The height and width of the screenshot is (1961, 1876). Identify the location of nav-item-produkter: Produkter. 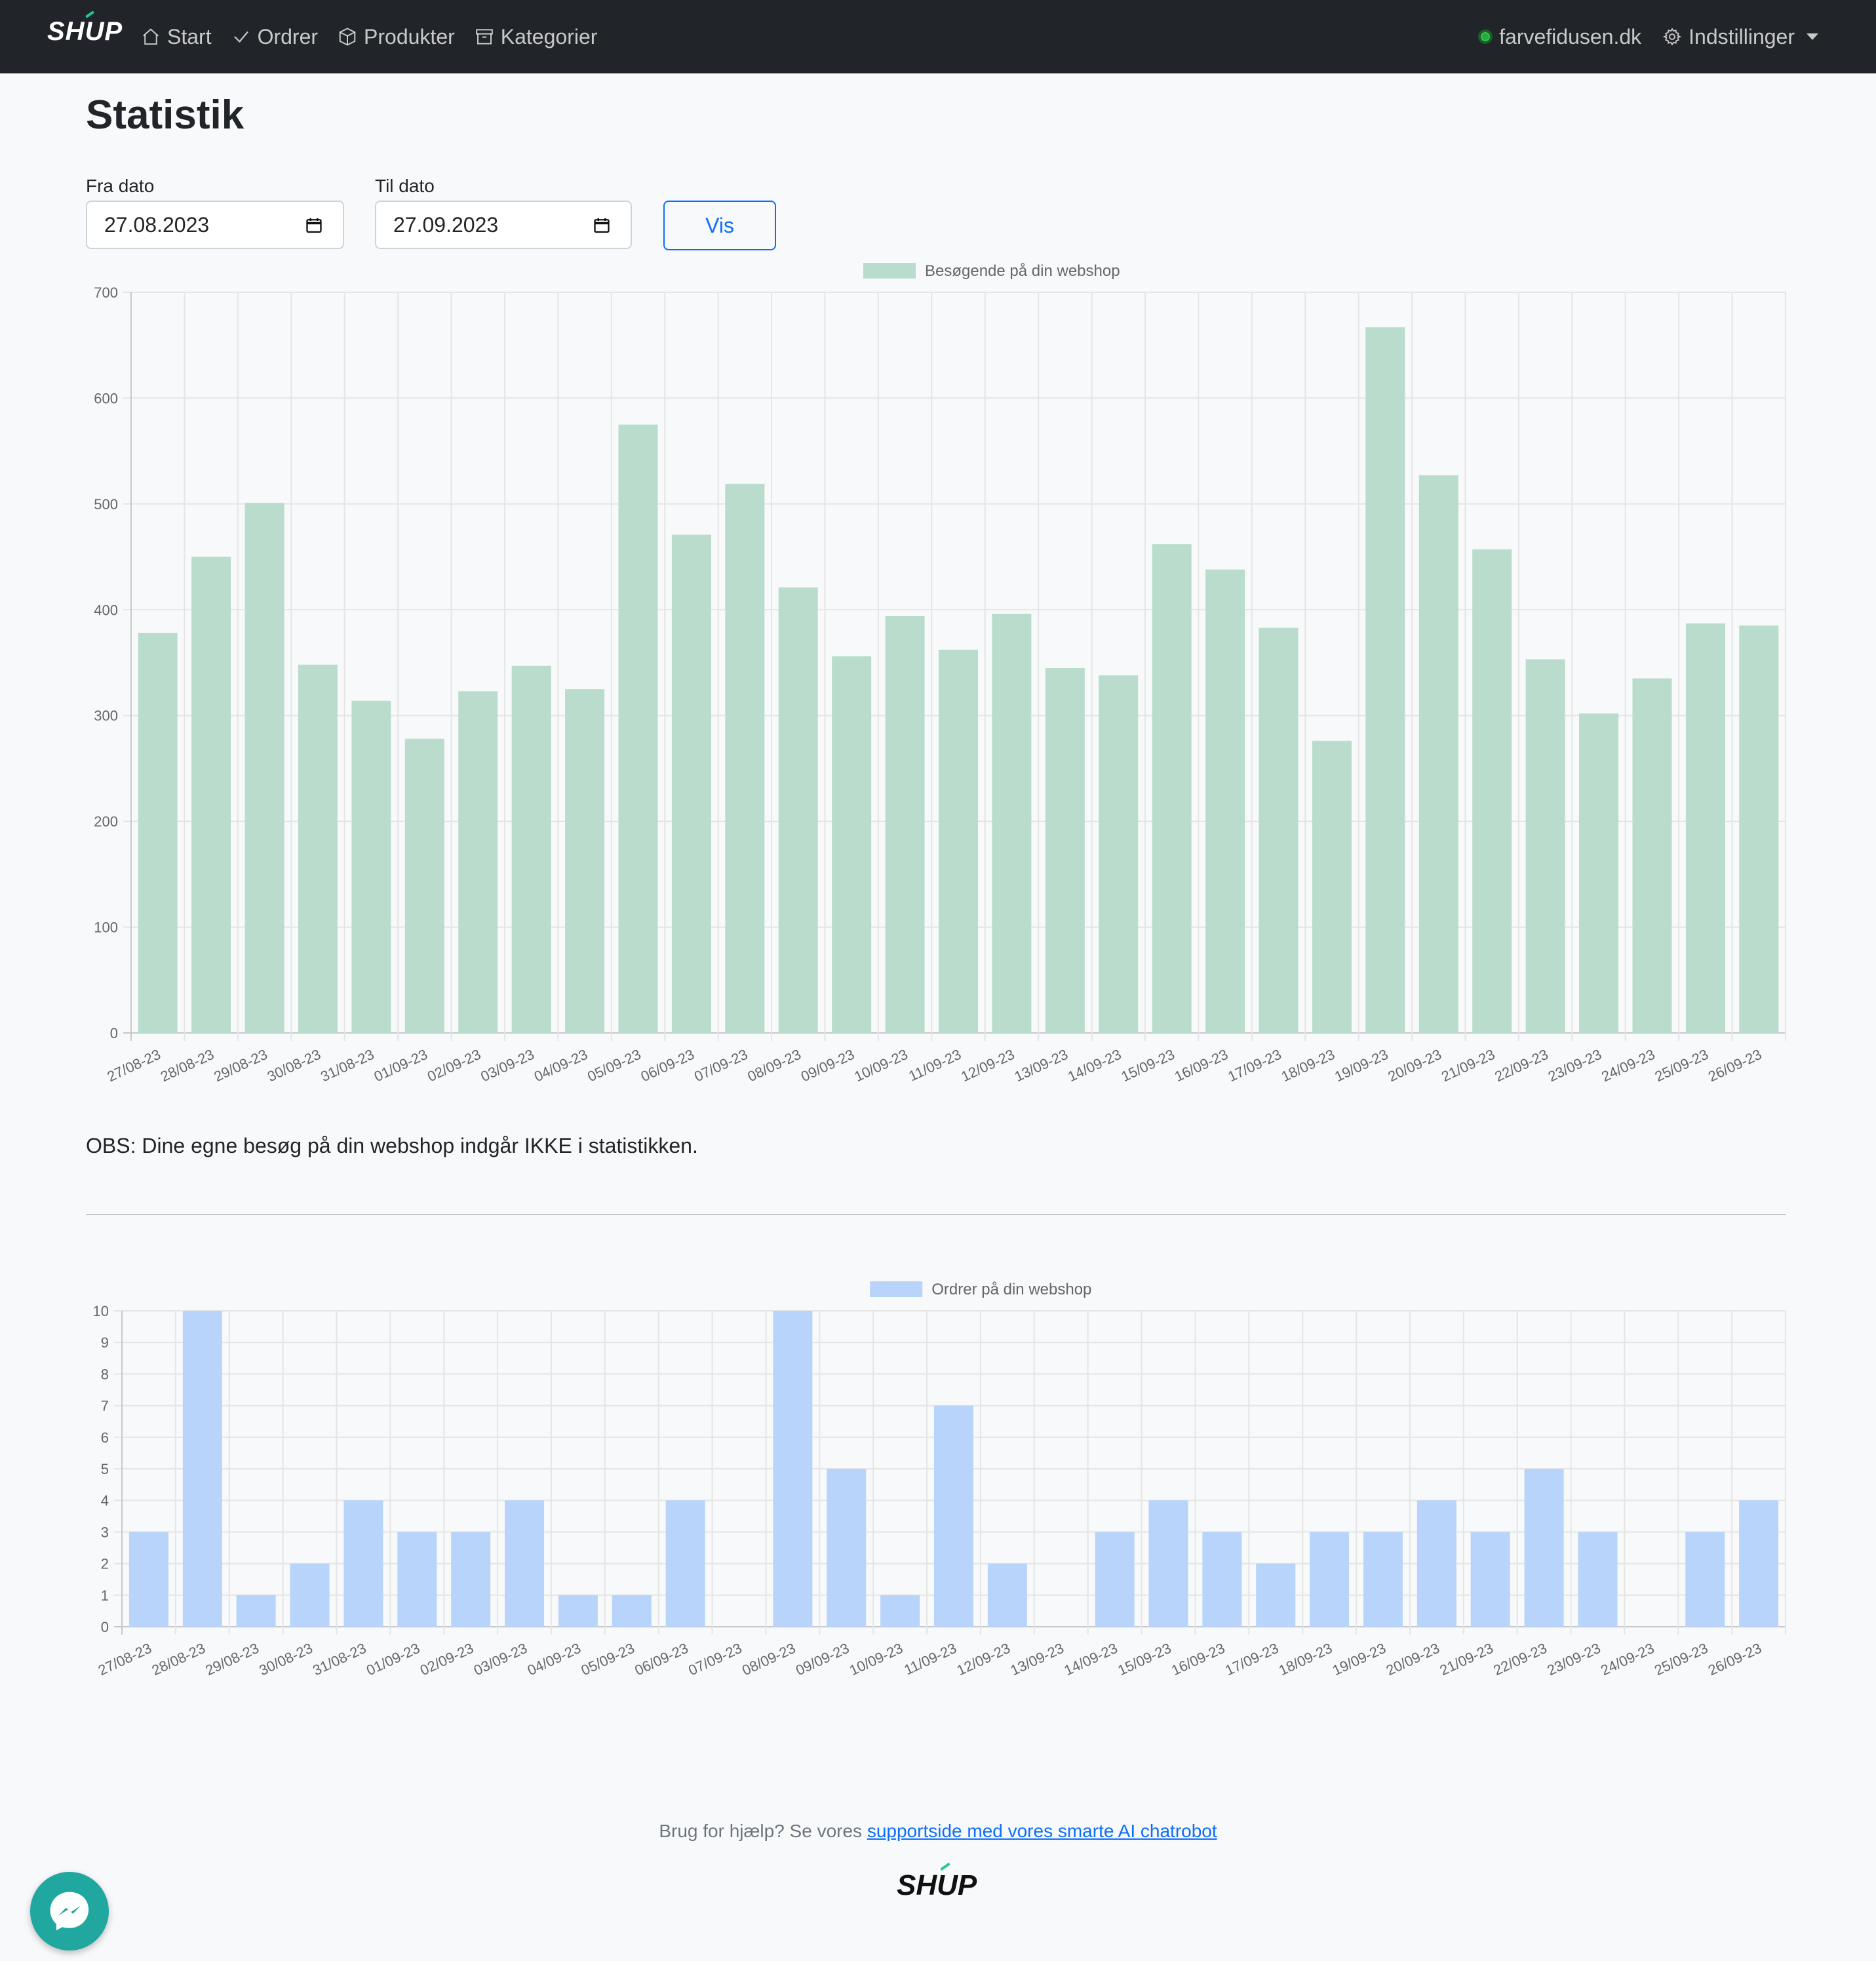
(396, 37).